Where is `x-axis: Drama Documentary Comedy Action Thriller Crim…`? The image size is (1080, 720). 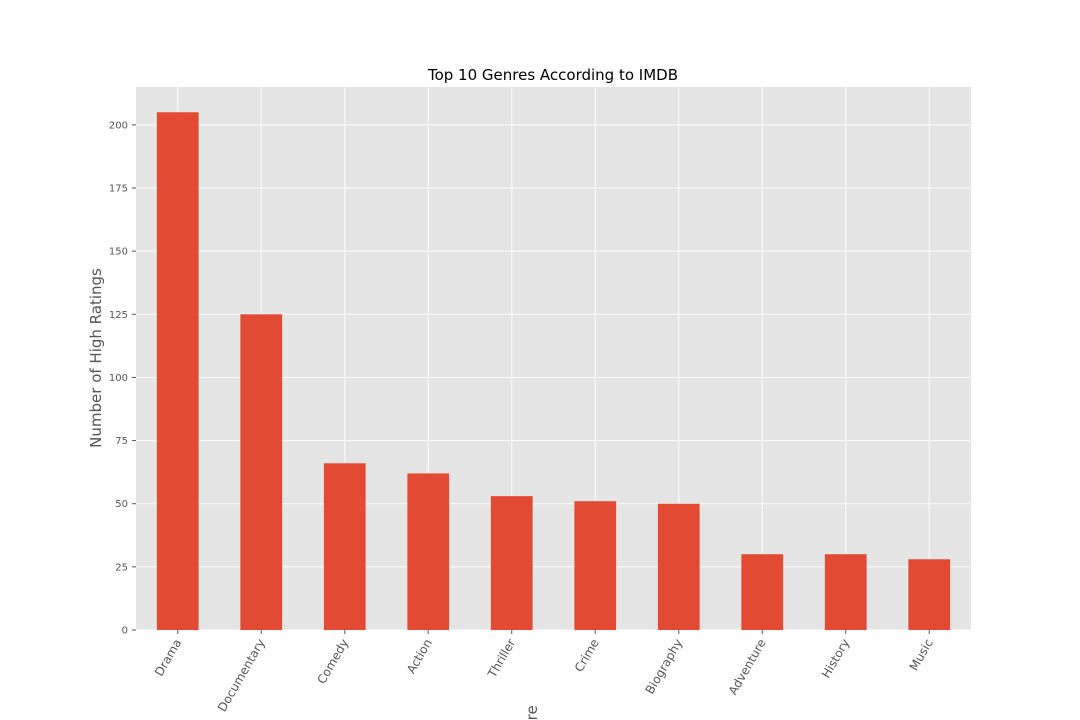 x-axis: Drama Documentary Comedy Action Thriller Crim… is located at coordinates (544, 672).